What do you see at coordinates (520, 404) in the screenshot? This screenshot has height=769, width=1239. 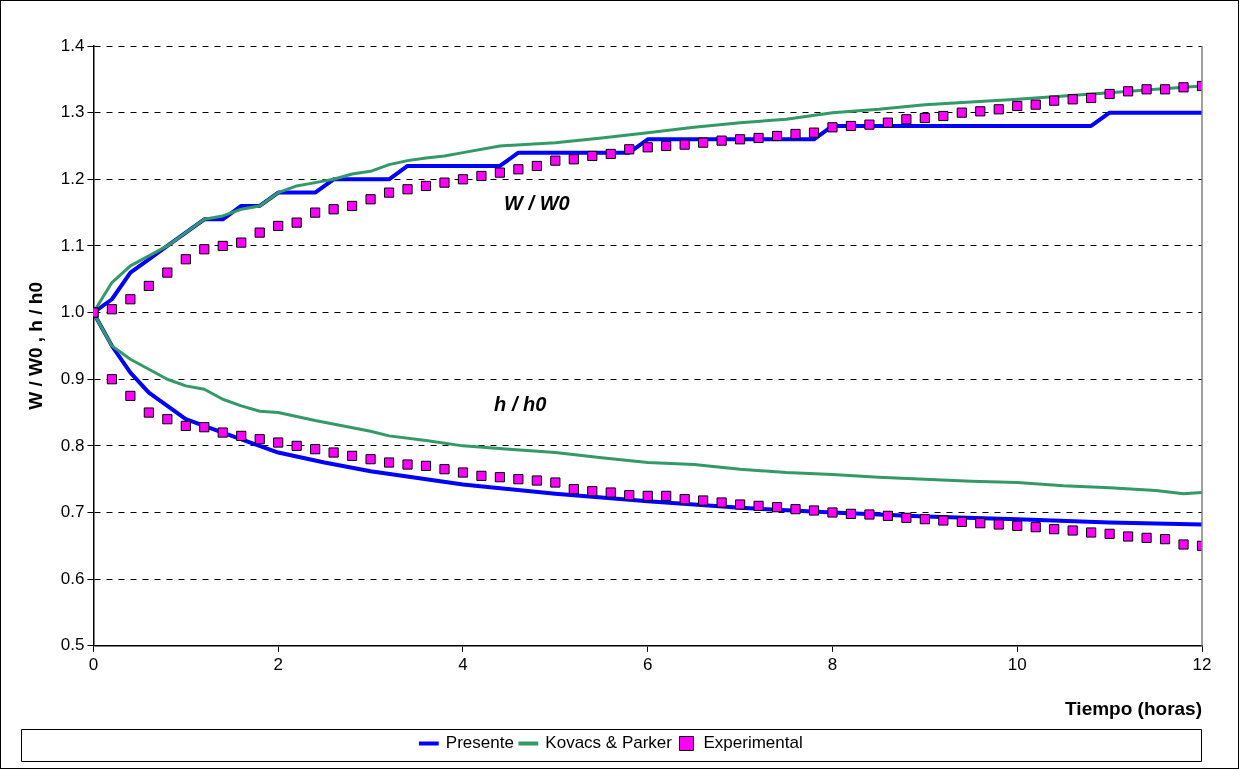 I see `annotation: h / h0` at bounding box center [520, 404].